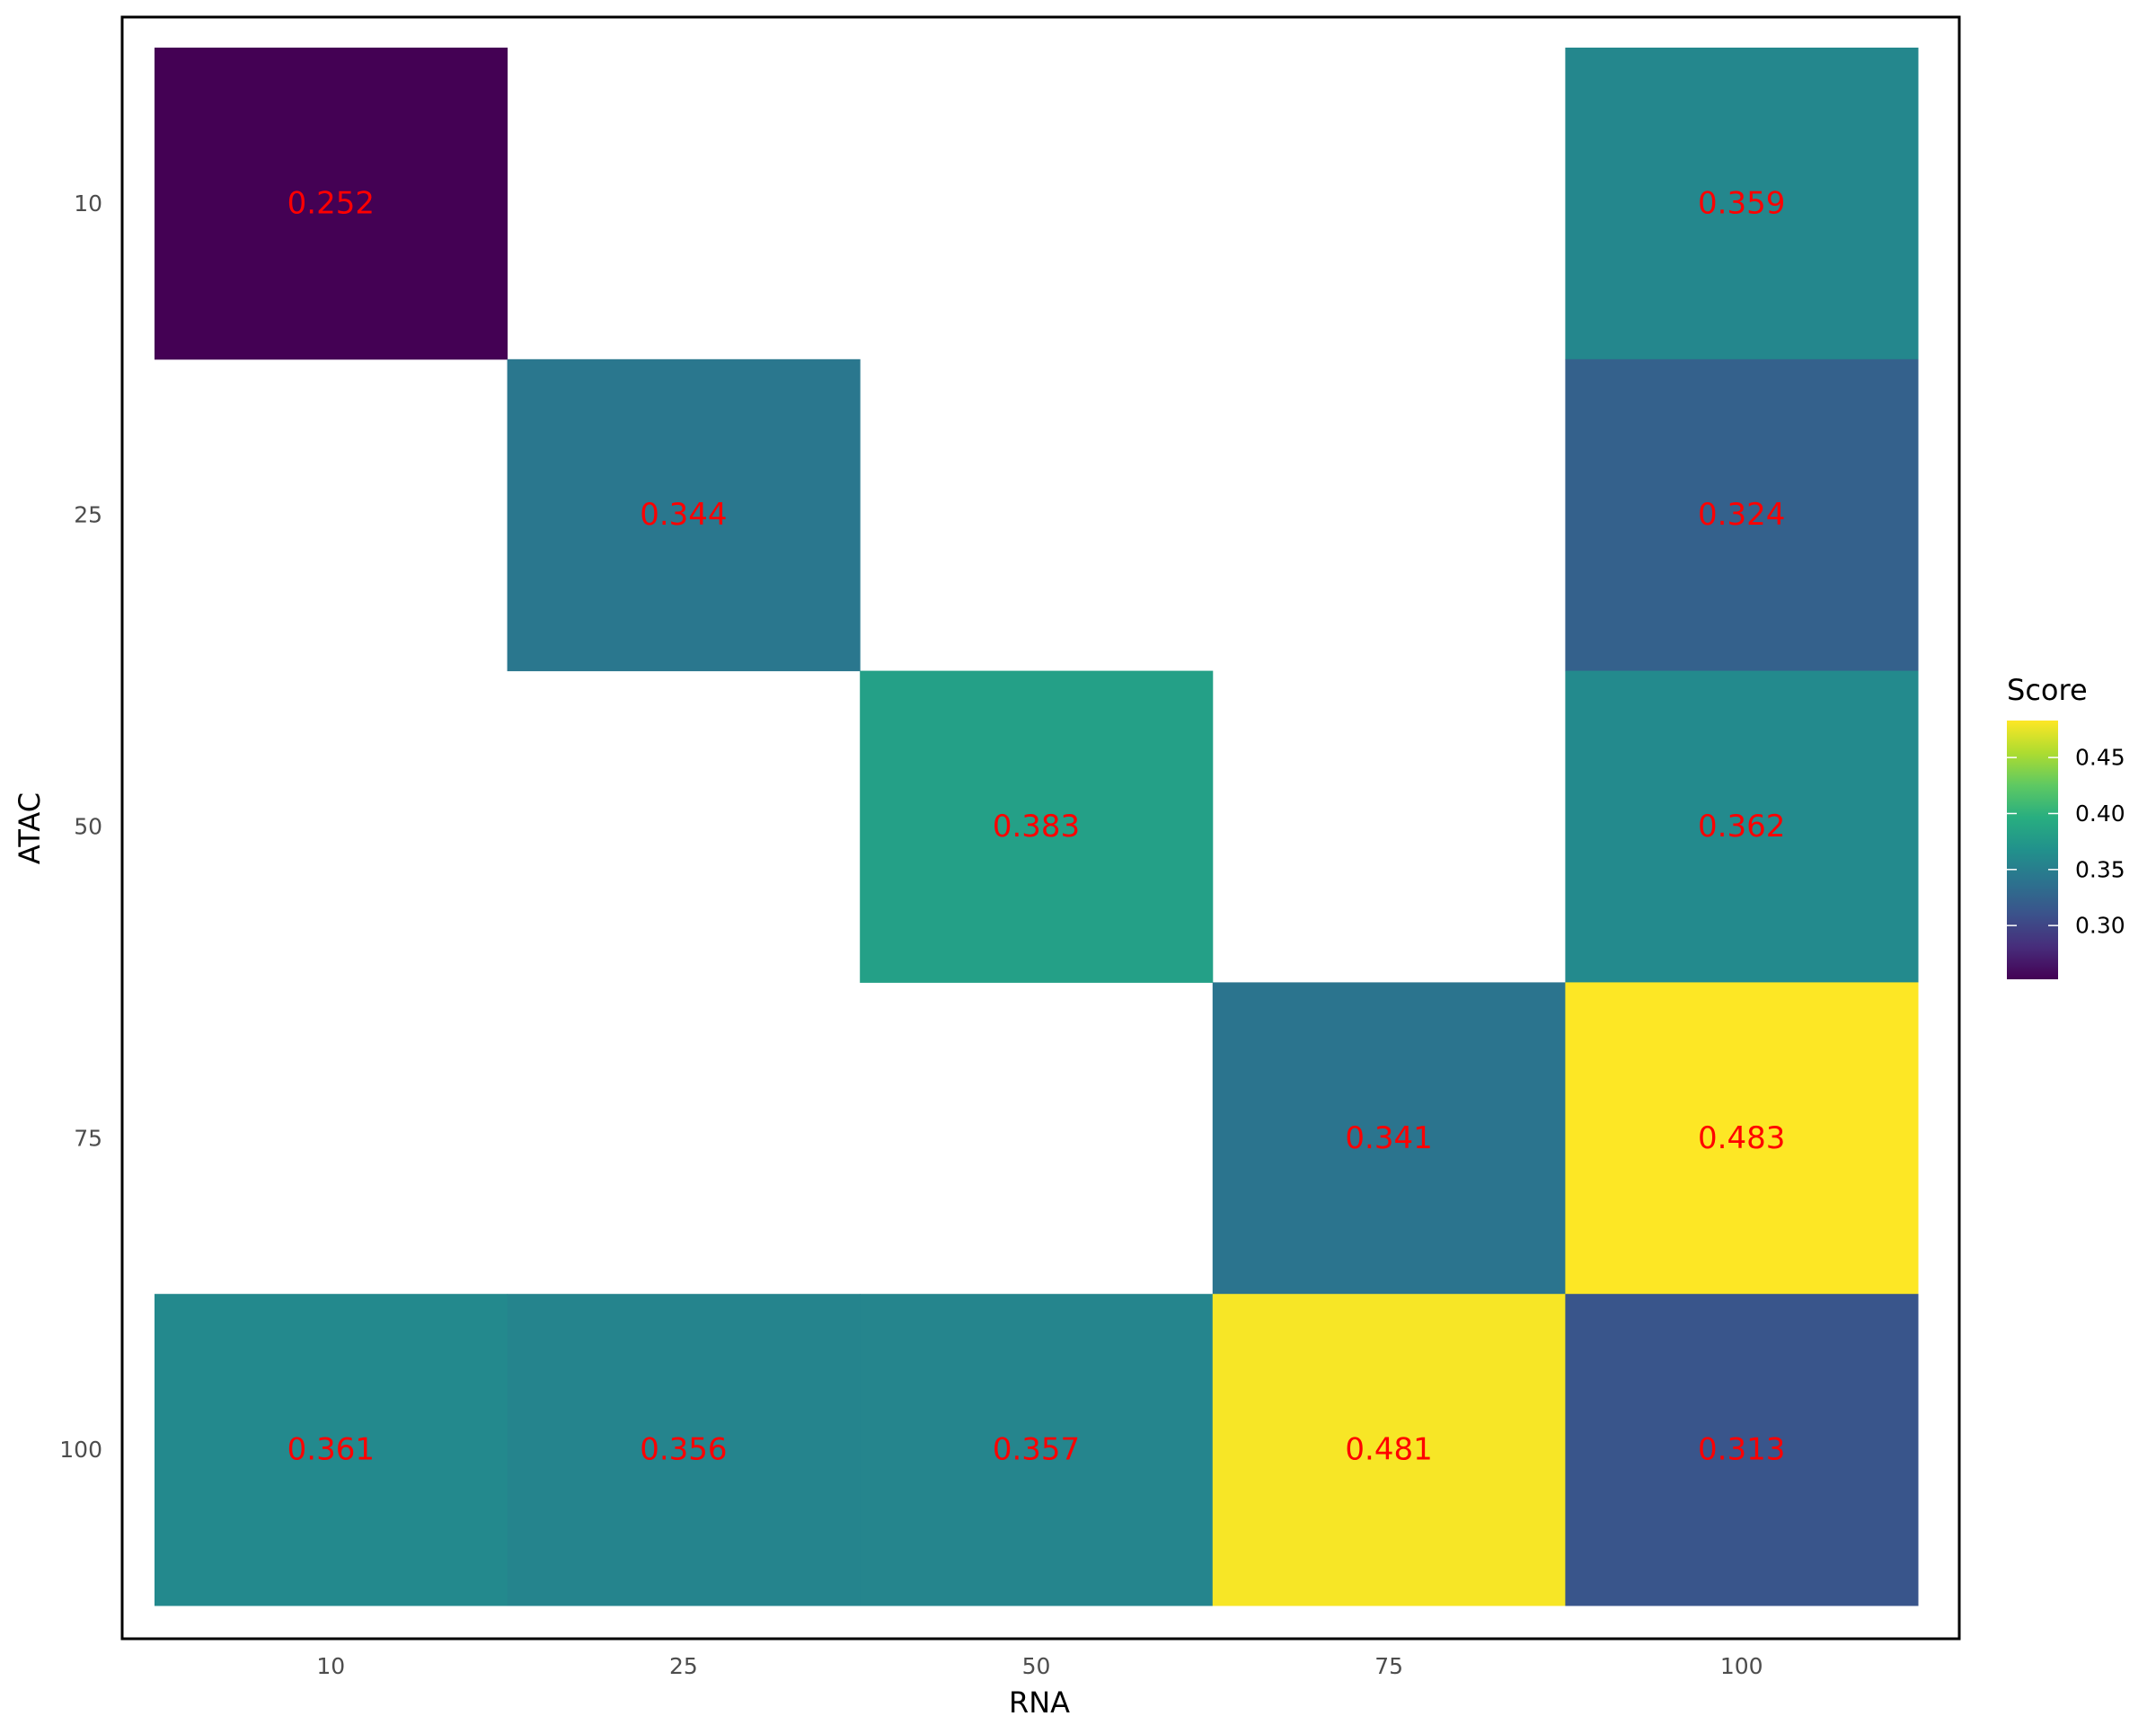 The image size is (2156, 1725). Describe the element at coordinates (2048, 690) in the screenshot. I see `legend-title: Score` at that location.